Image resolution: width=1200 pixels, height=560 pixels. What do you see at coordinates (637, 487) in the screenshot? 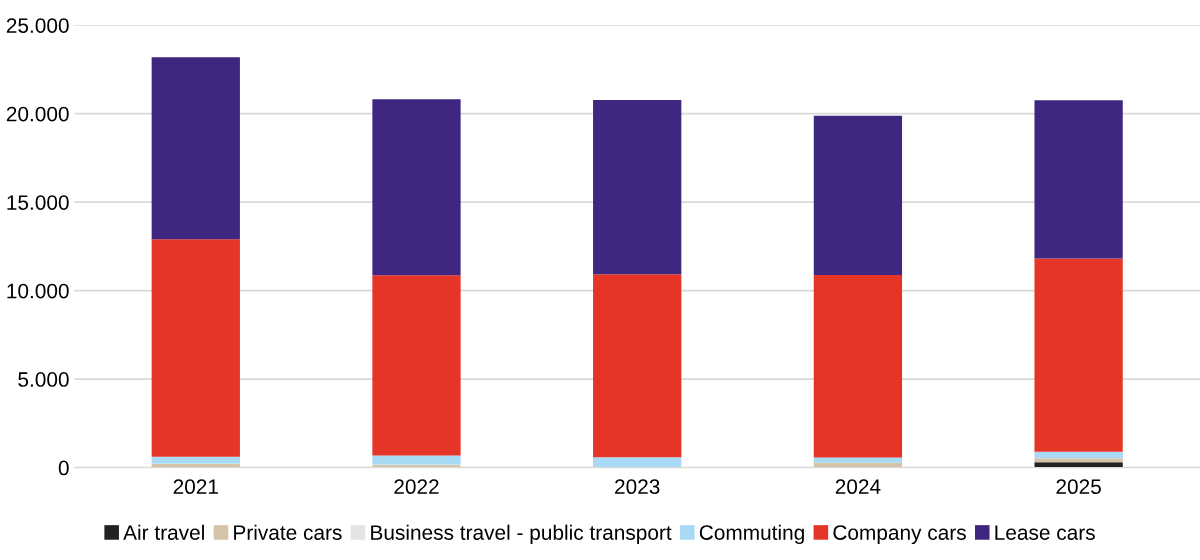
I see `x-tick-label: 2023` at bounding box center [637, 487].